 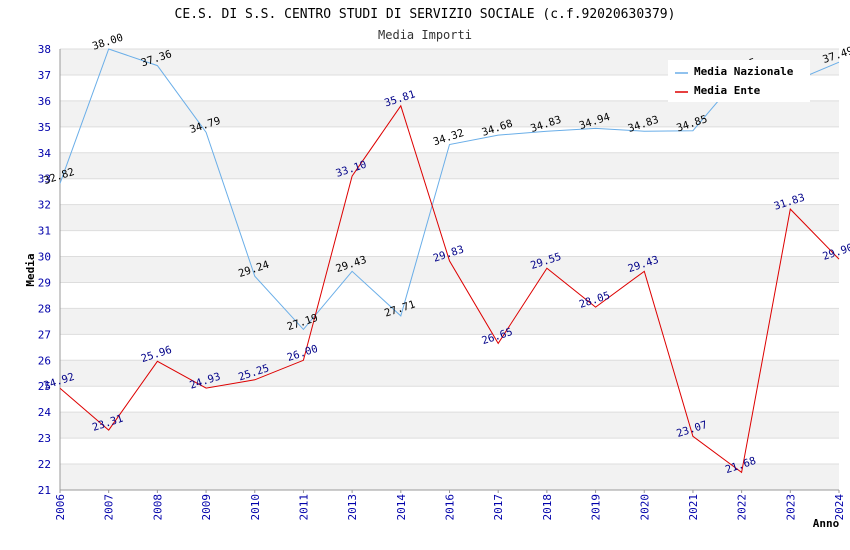 What do you see at coordinates (44, 101) in the screenshot?
I see `y-tick-label: 36` at bounding box center [44, 101].